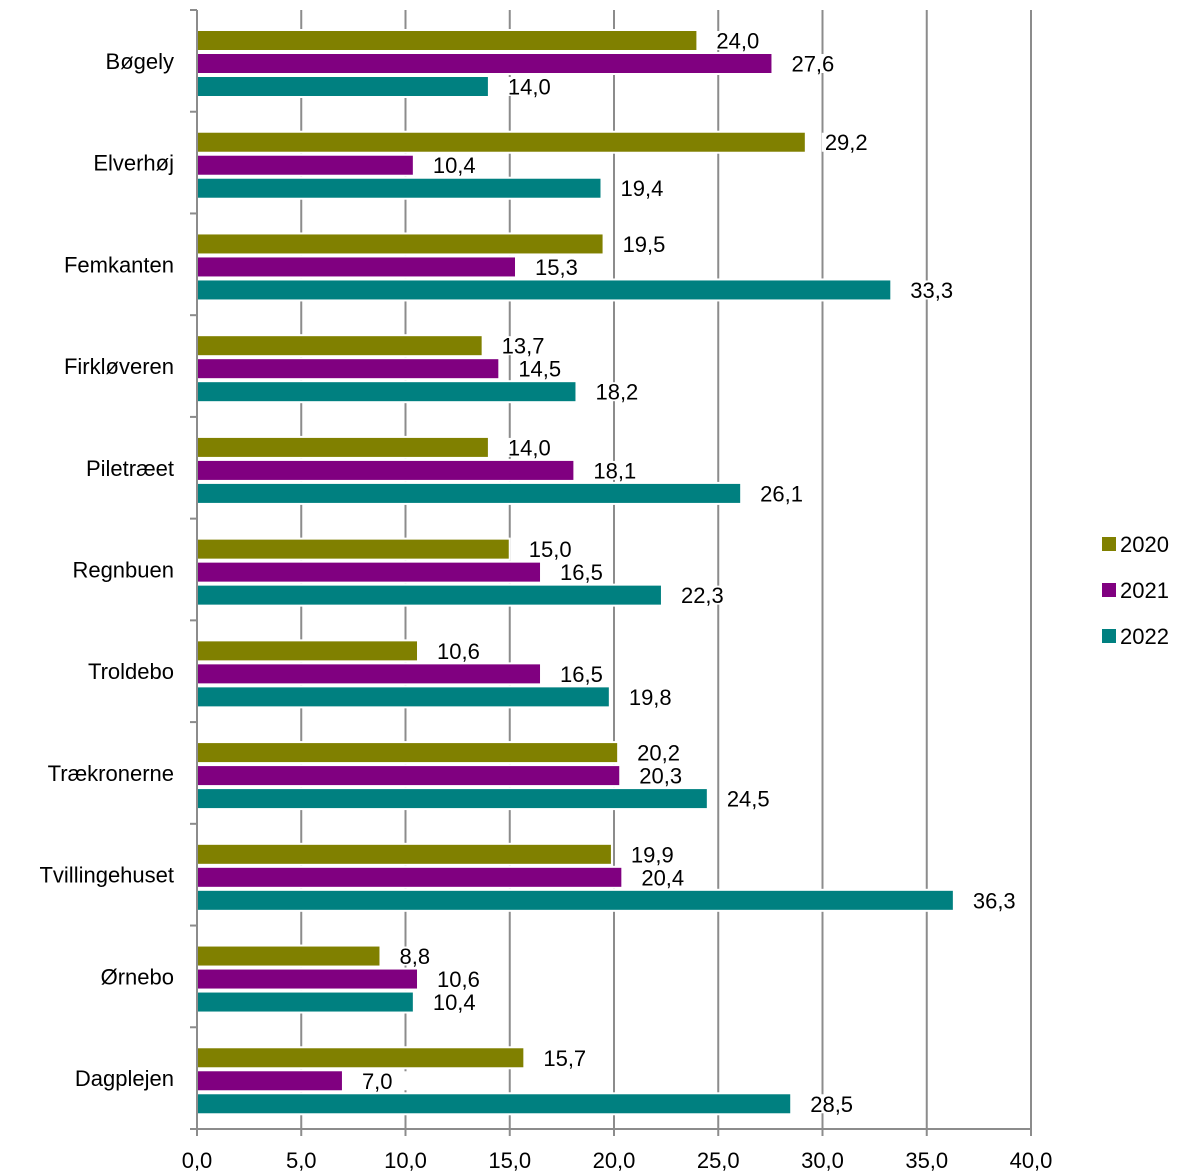 This screenshot has height=1176, width=1179. I want to click on legend-label: 2020, so click(1144, 544).